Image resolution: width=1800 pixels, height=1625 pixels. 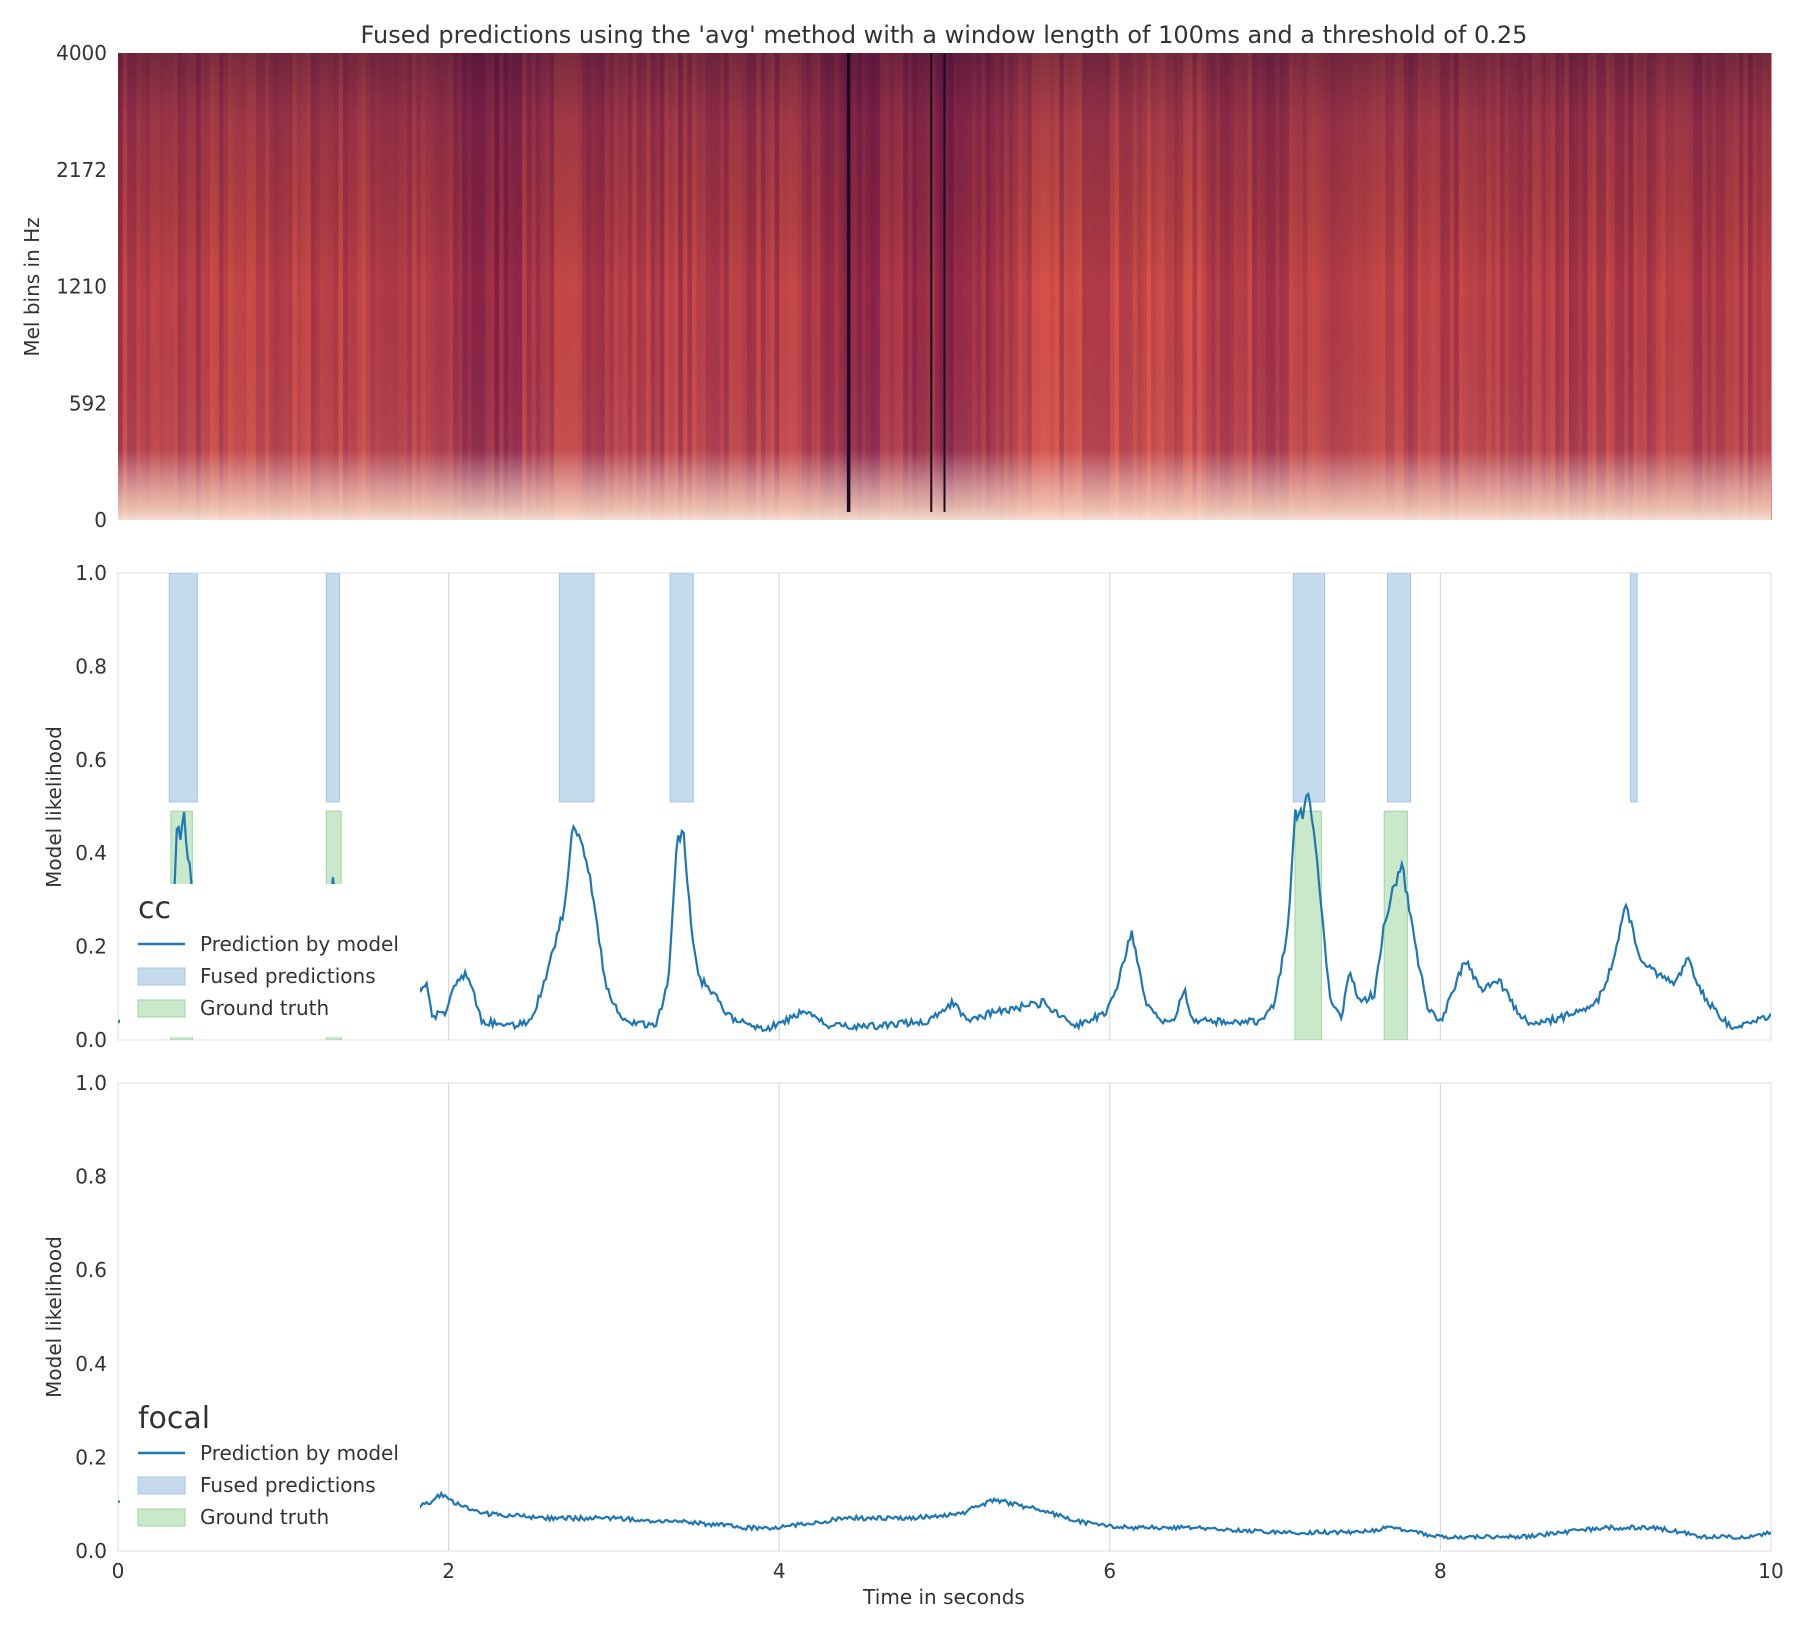 What do you see at coordinates (1770, 1571) in the screenshot?
I see `x-tick-label: 10` at bounding box center [1770, 1571].